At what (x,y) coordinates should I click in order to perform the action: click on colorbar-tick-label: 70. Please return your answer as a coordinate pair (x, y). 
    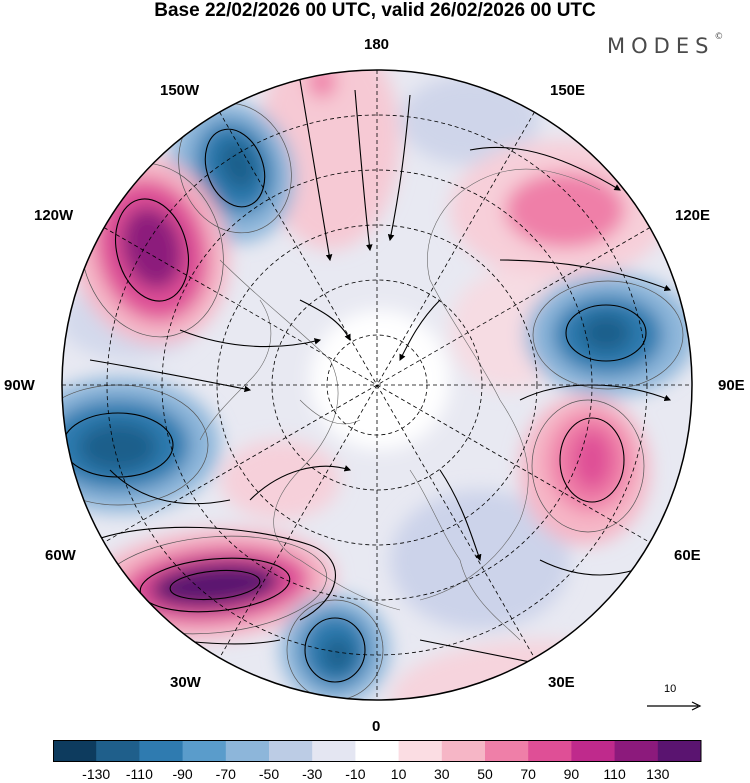
    Looking at the image, I should click on (528, 774).